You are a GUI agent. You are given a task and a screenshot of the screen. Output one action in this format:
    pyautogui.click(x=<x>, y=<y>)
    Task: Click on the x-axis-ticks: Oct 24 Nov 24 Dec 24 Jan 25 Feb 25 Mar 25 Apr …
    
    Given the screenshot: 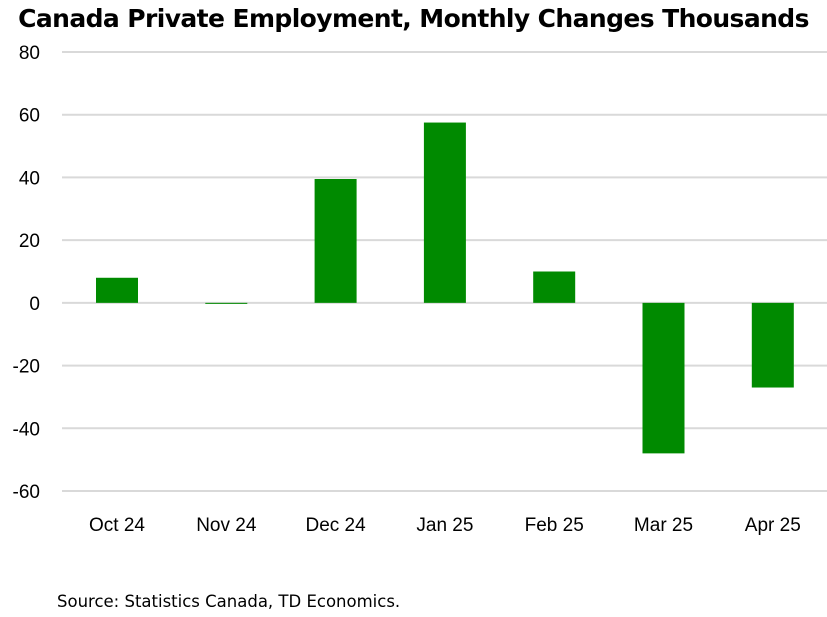 What is the action you would take?
    pyautogui.click(x=445, y=525)
    